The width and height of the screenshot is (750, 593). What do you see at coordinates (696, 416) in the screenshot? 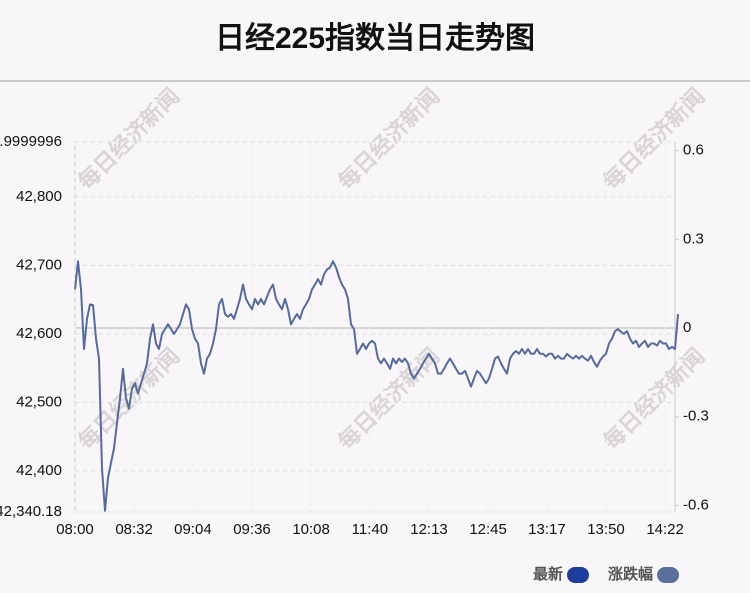
I see `y2-tick-label: -0.3` at bounding box center [696, 416].